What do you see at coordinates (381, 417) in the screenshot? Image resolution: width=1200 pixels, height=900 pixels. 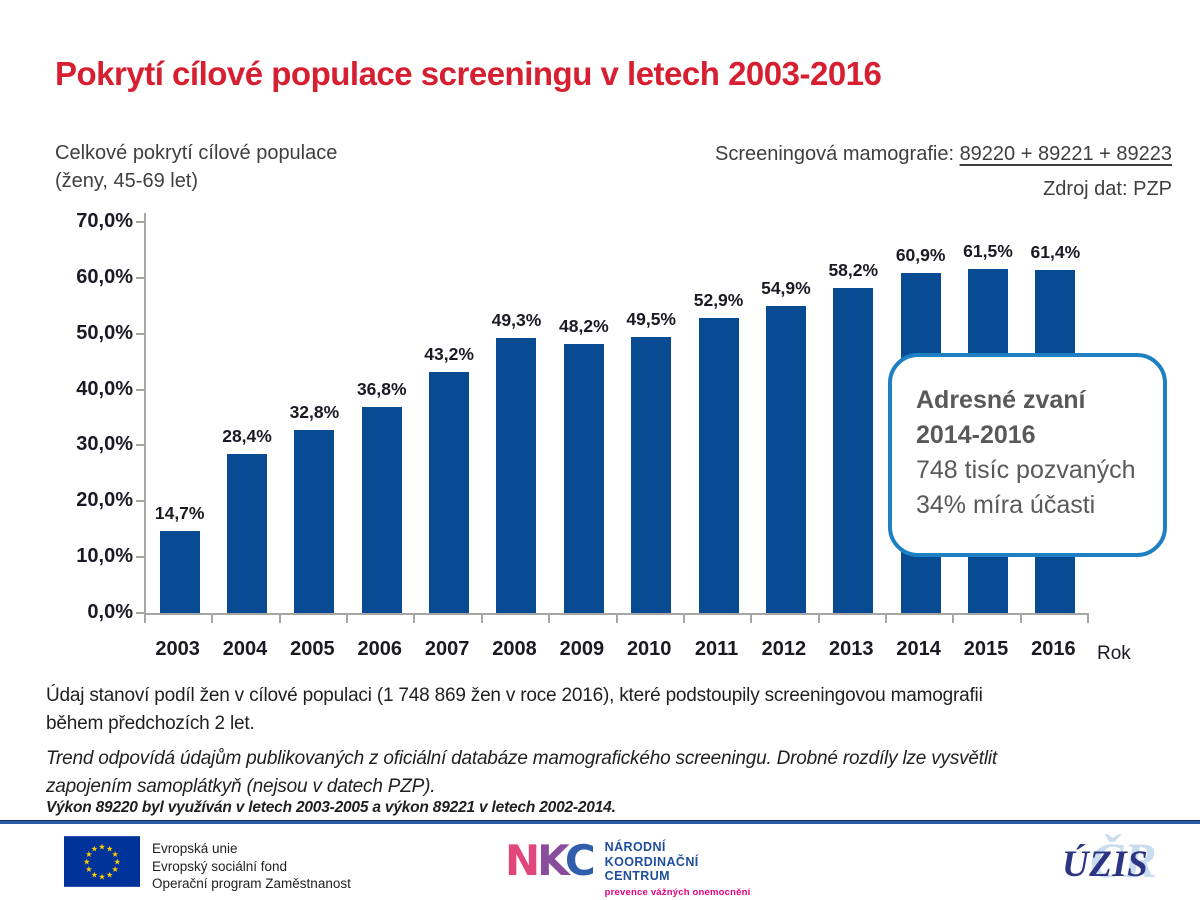 I see `bar-slot-2006: 36,8%` at bounding box center [381, 417].